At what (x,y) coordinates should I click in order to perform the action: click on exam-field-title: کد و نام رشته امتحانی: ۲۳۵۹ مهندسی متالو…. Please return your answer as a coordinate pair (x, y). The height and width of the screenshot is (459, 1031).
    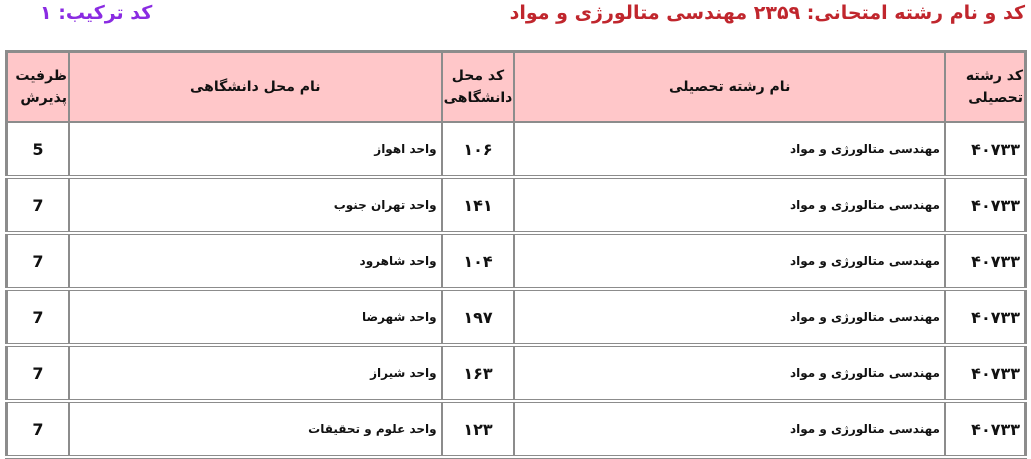
    Looking at the image, I should click on (767, 13).